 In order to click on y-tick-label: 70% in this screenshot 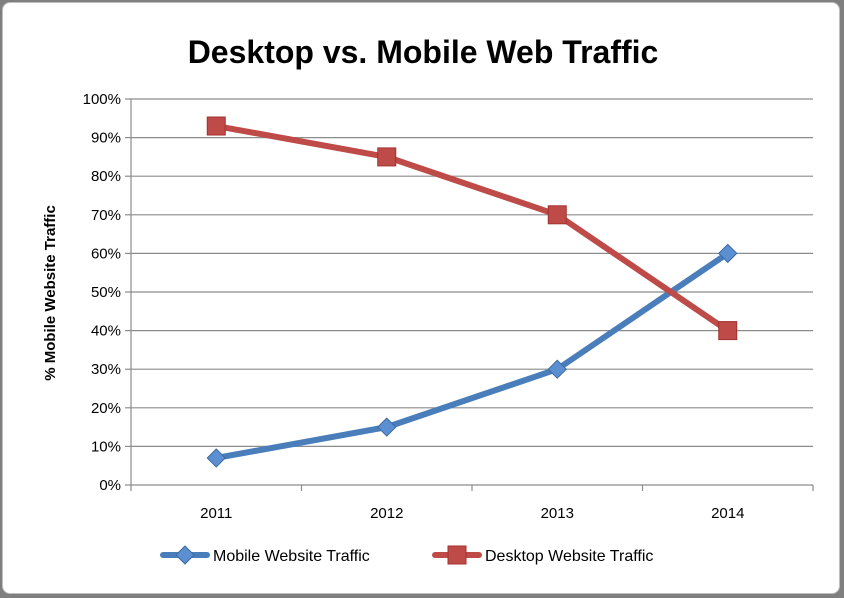, I will do `click(106, 215)`.